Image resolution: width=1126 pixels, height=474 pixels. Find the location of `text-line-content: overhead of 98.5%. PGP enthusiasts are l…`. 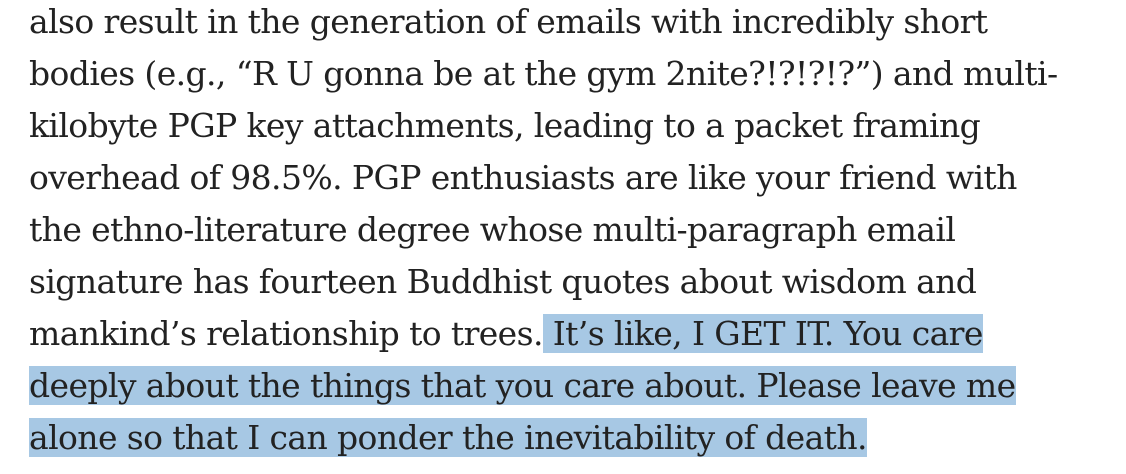

text-line-content: overhead of 98.5%. PGP enthusiasts are l… is located at coordinates (523, 177).